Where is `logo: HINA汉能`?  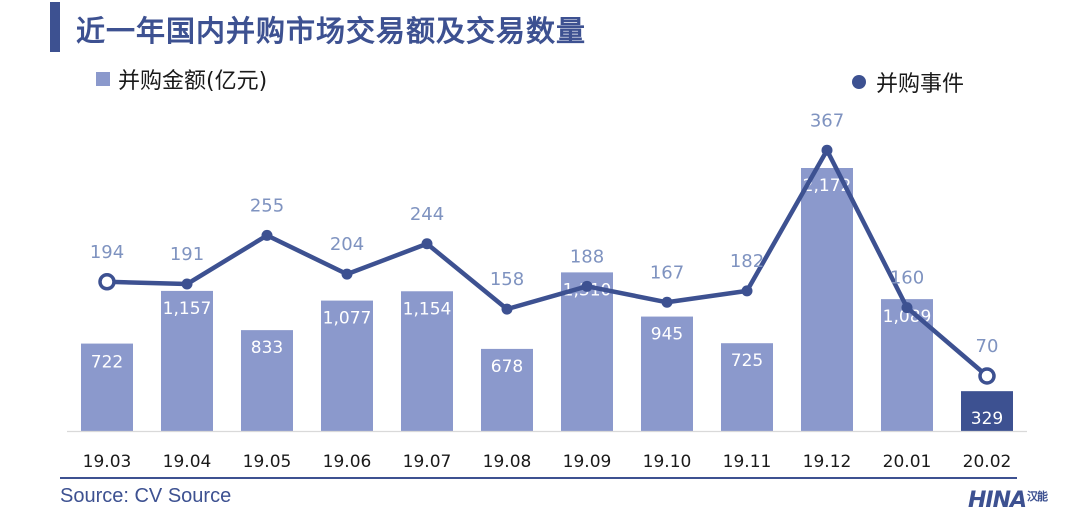
logo: HINA汉能 is located at coordinates (1008, 500).